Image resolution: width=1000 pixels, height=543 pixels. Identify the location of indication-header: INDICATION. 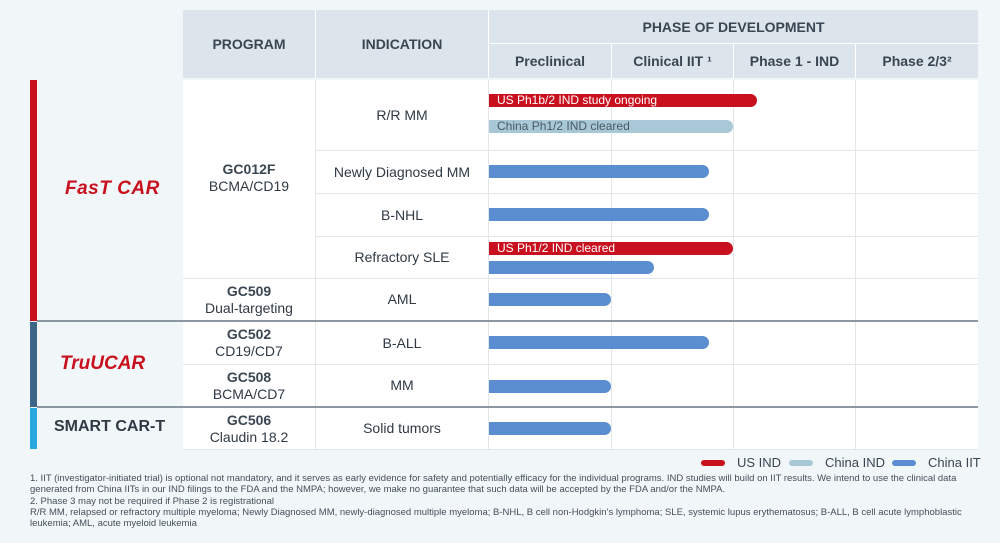
(402, 44).